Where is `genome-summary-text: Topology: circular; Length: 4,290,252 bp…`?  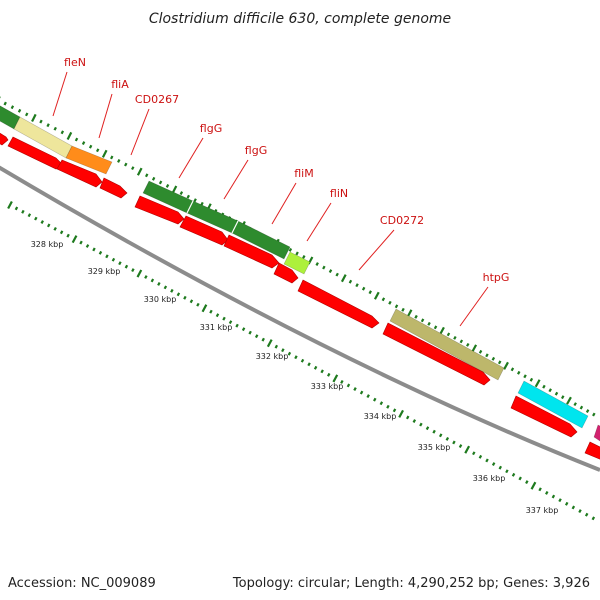 genome-summary-text: Topology: circular; Length: 4,290,252 bp… is located at coordinates (411, 583).